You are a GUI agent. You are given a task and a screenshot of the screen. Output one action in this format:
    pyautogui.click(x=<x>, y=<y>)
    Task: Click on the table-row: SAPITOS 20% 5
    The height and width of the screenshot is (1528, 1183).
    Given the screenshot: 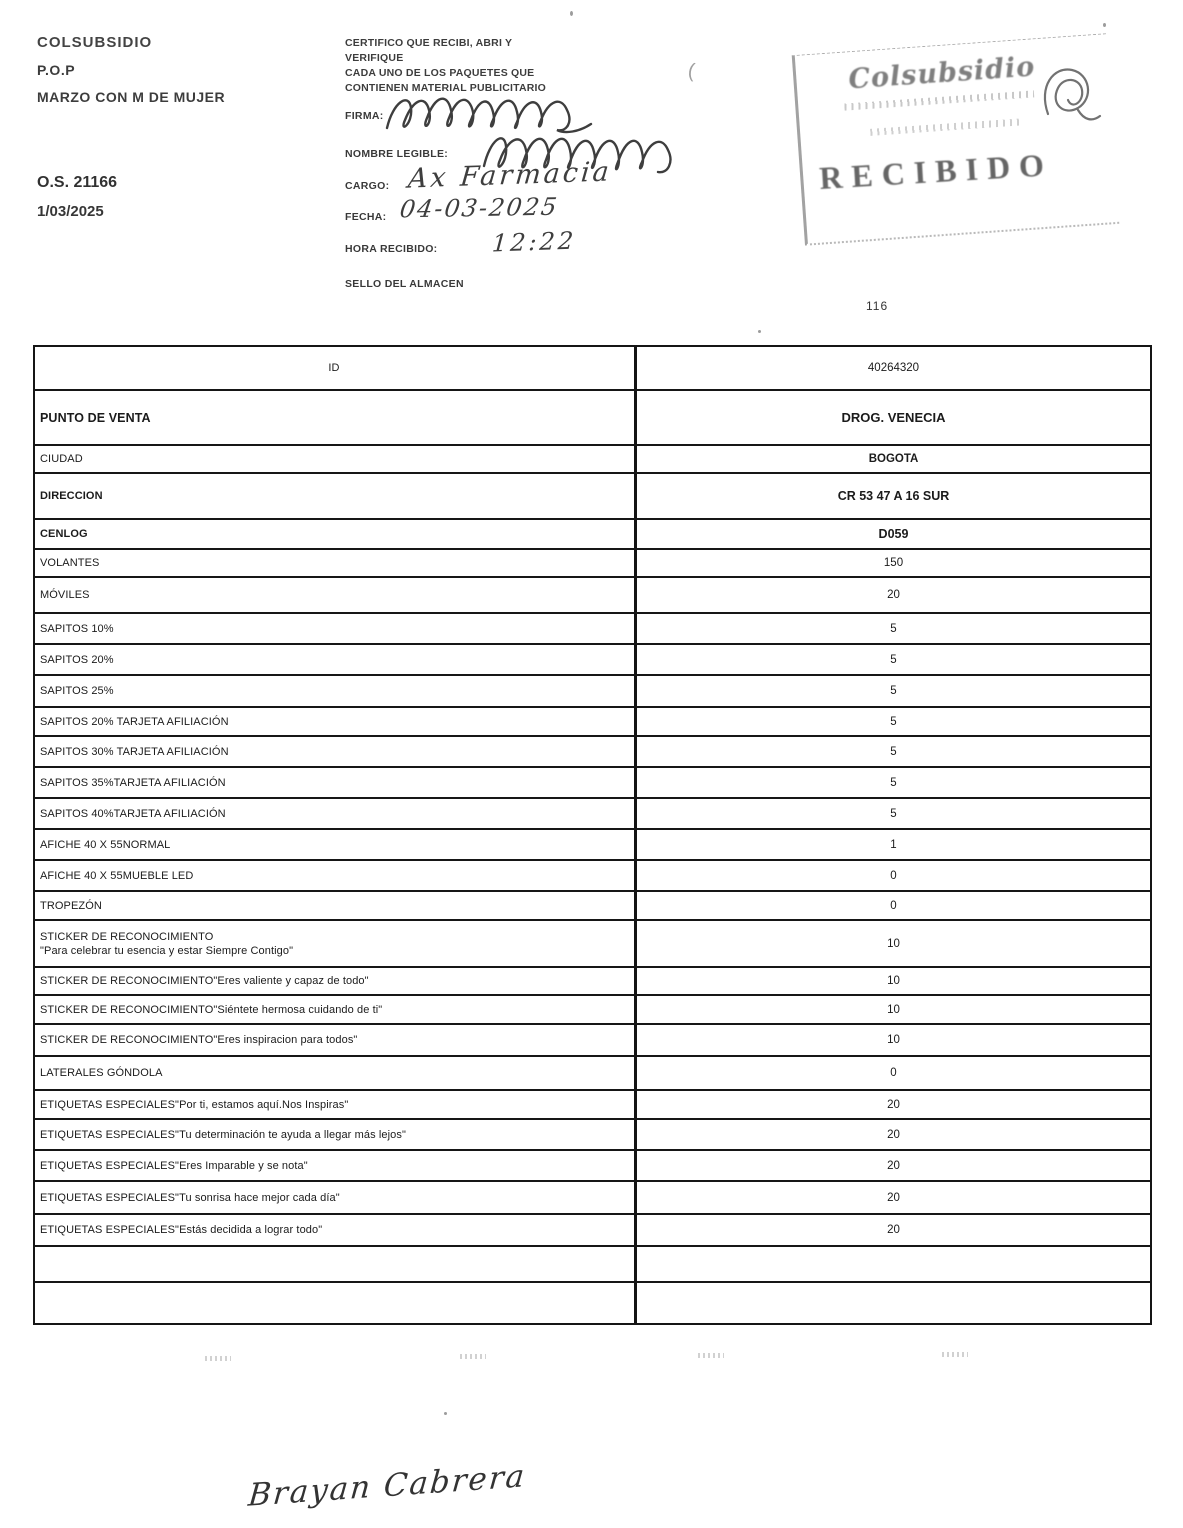 What is the action you would take?
    pyautogui.click(x=592, y=660)
    